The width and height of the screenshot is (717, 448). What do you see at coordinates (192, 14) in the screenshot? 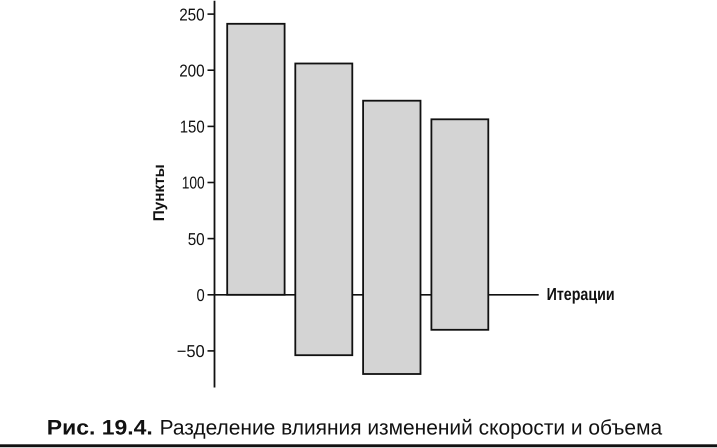
I see `svg-text: 250` at bounding box center [192, 14].